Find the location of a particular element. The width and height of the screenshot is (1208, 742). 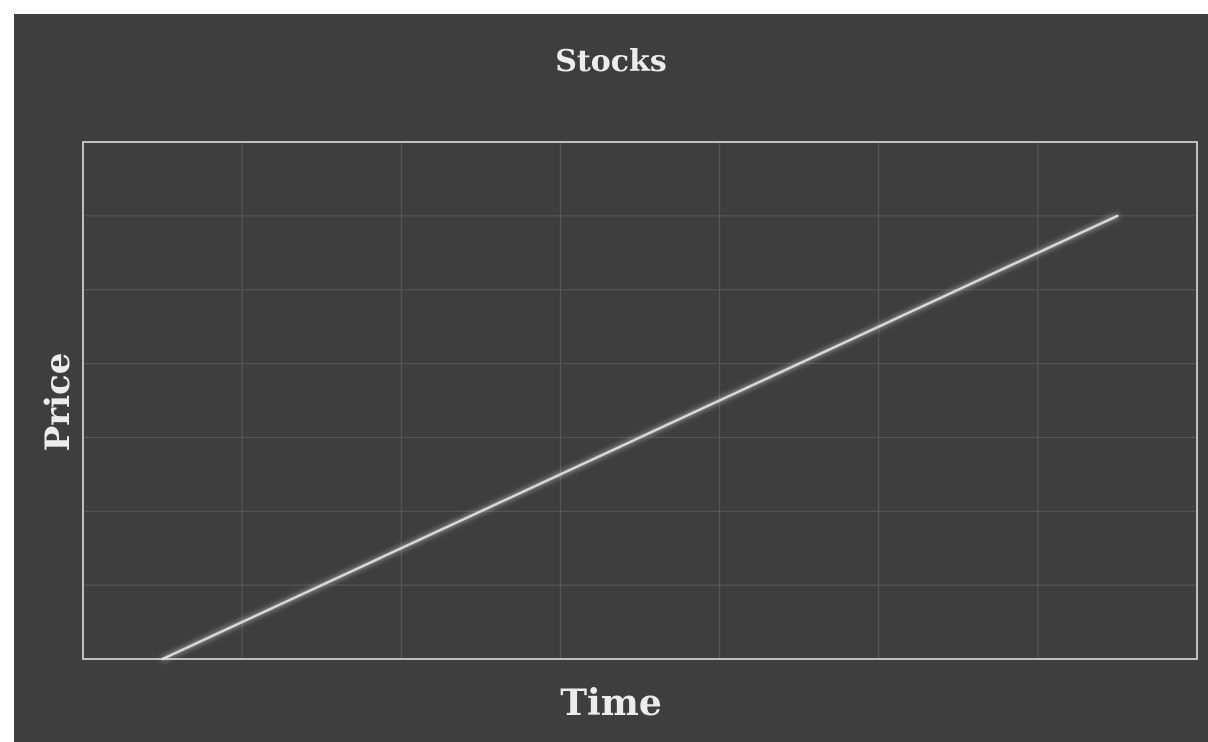

x-axis-label: Time is located at coordinates (611, 703).